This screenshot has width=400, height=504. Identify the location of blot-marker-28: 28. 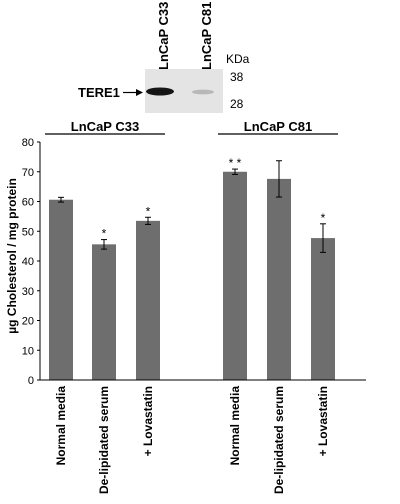
(237, 104).